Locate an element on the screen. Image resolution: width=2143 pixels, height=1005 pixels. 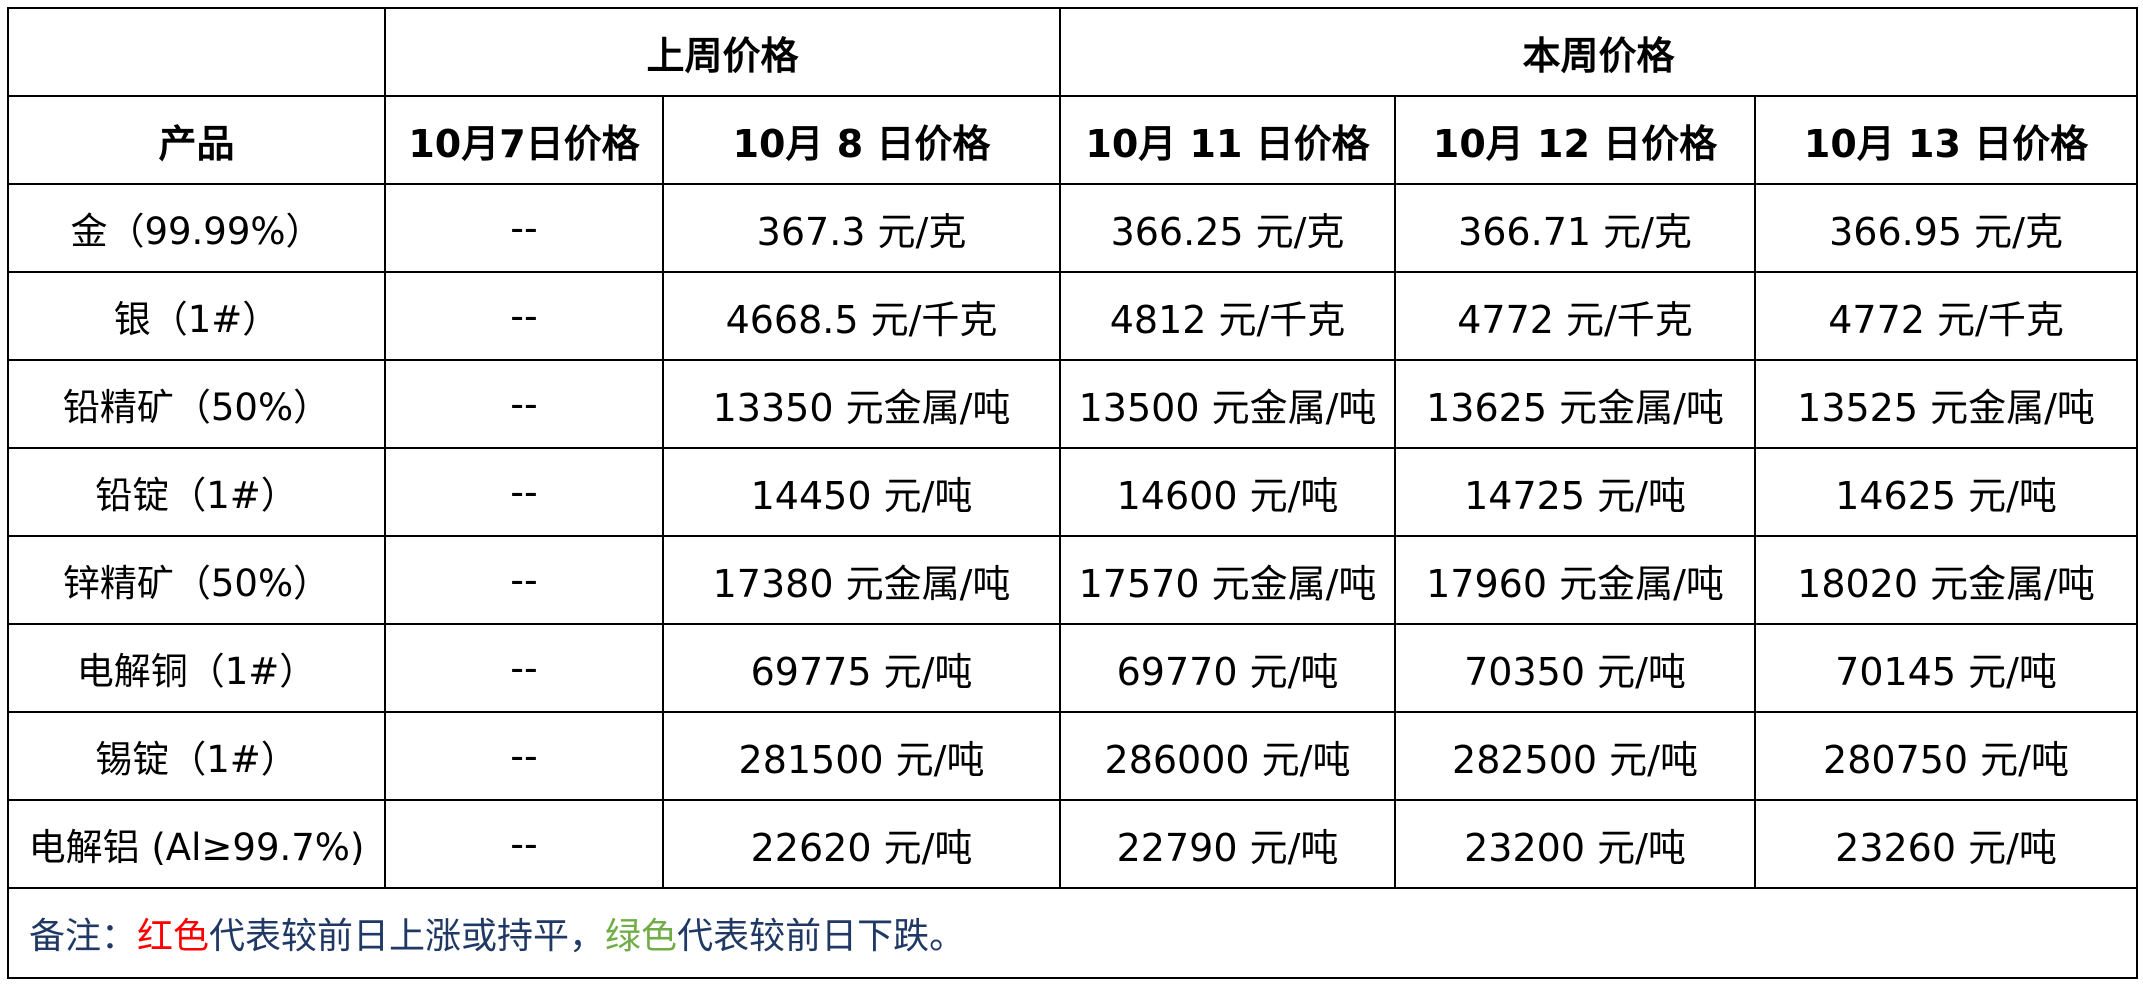
header-date: 10月 12 日价格 is located at coordinates (1575, 140).